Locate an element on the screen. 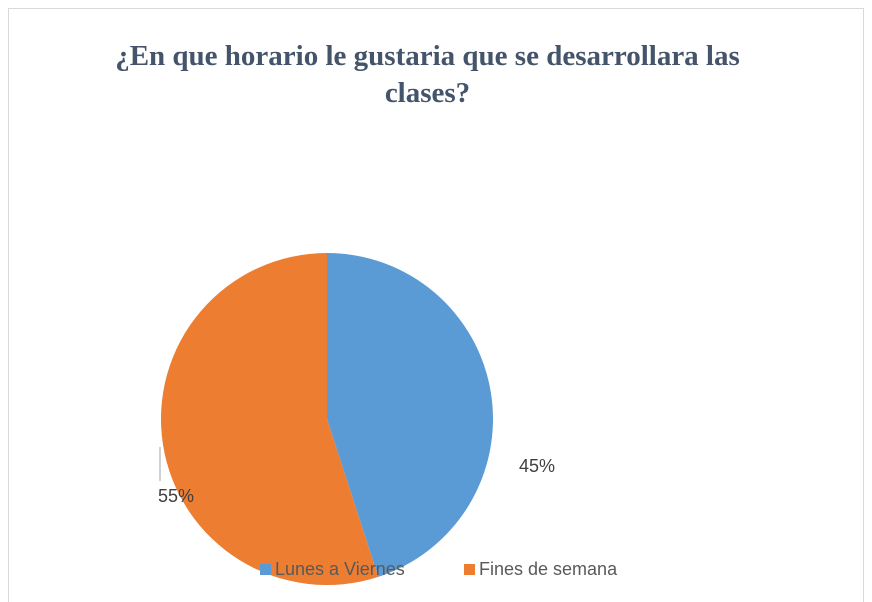  data-label: 45% is located at coordinates (537, 466).